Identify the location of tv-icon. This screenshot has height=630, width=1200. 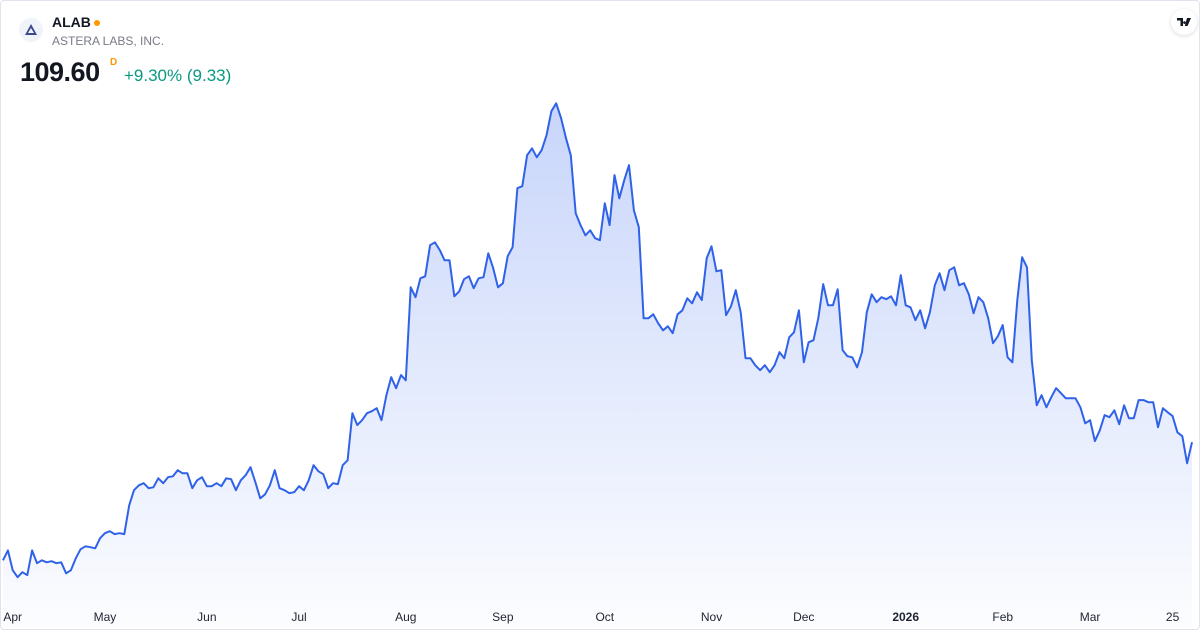
(1184, 22).